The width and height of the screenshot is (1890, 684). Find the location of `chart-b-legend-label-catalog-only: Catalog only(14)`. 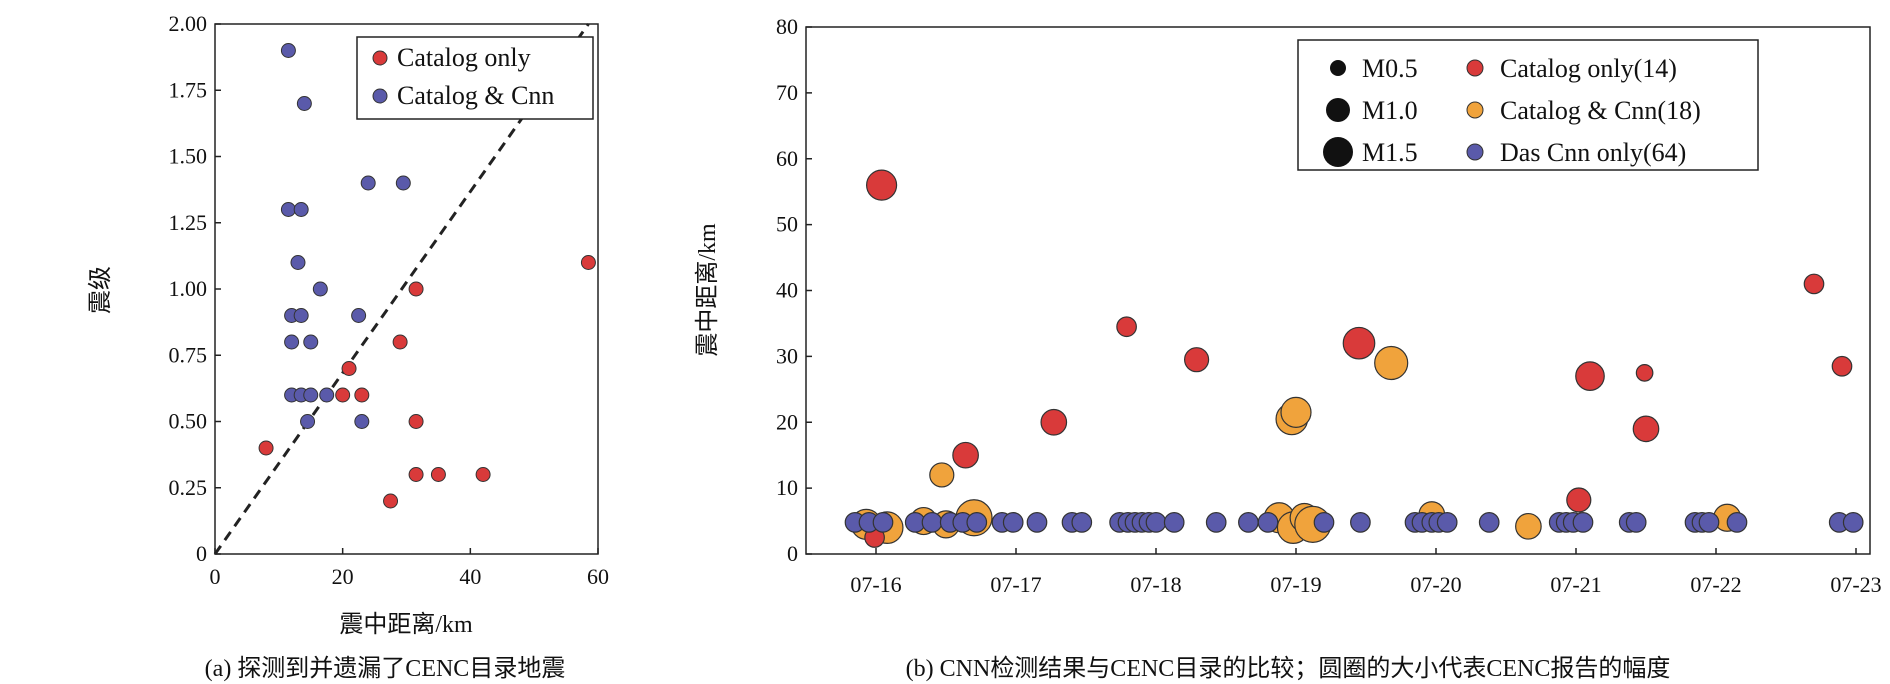

chart-b-legend-label-catalog-only: Catalog only(14) is located at coordinates (1588, 68).